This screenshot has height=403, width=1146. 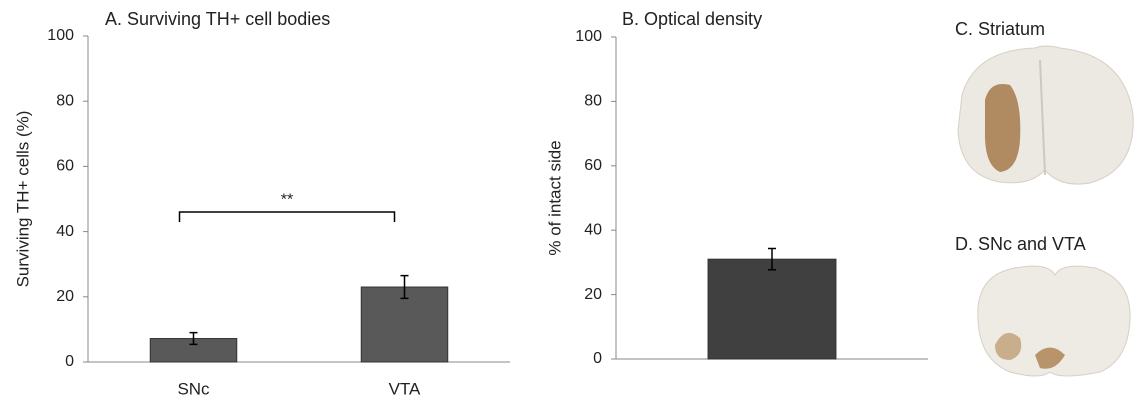 What do you see at coordinates (1045, 115) in the screenshot?
I see `striatum-image` at bounding box center [1045, 115].